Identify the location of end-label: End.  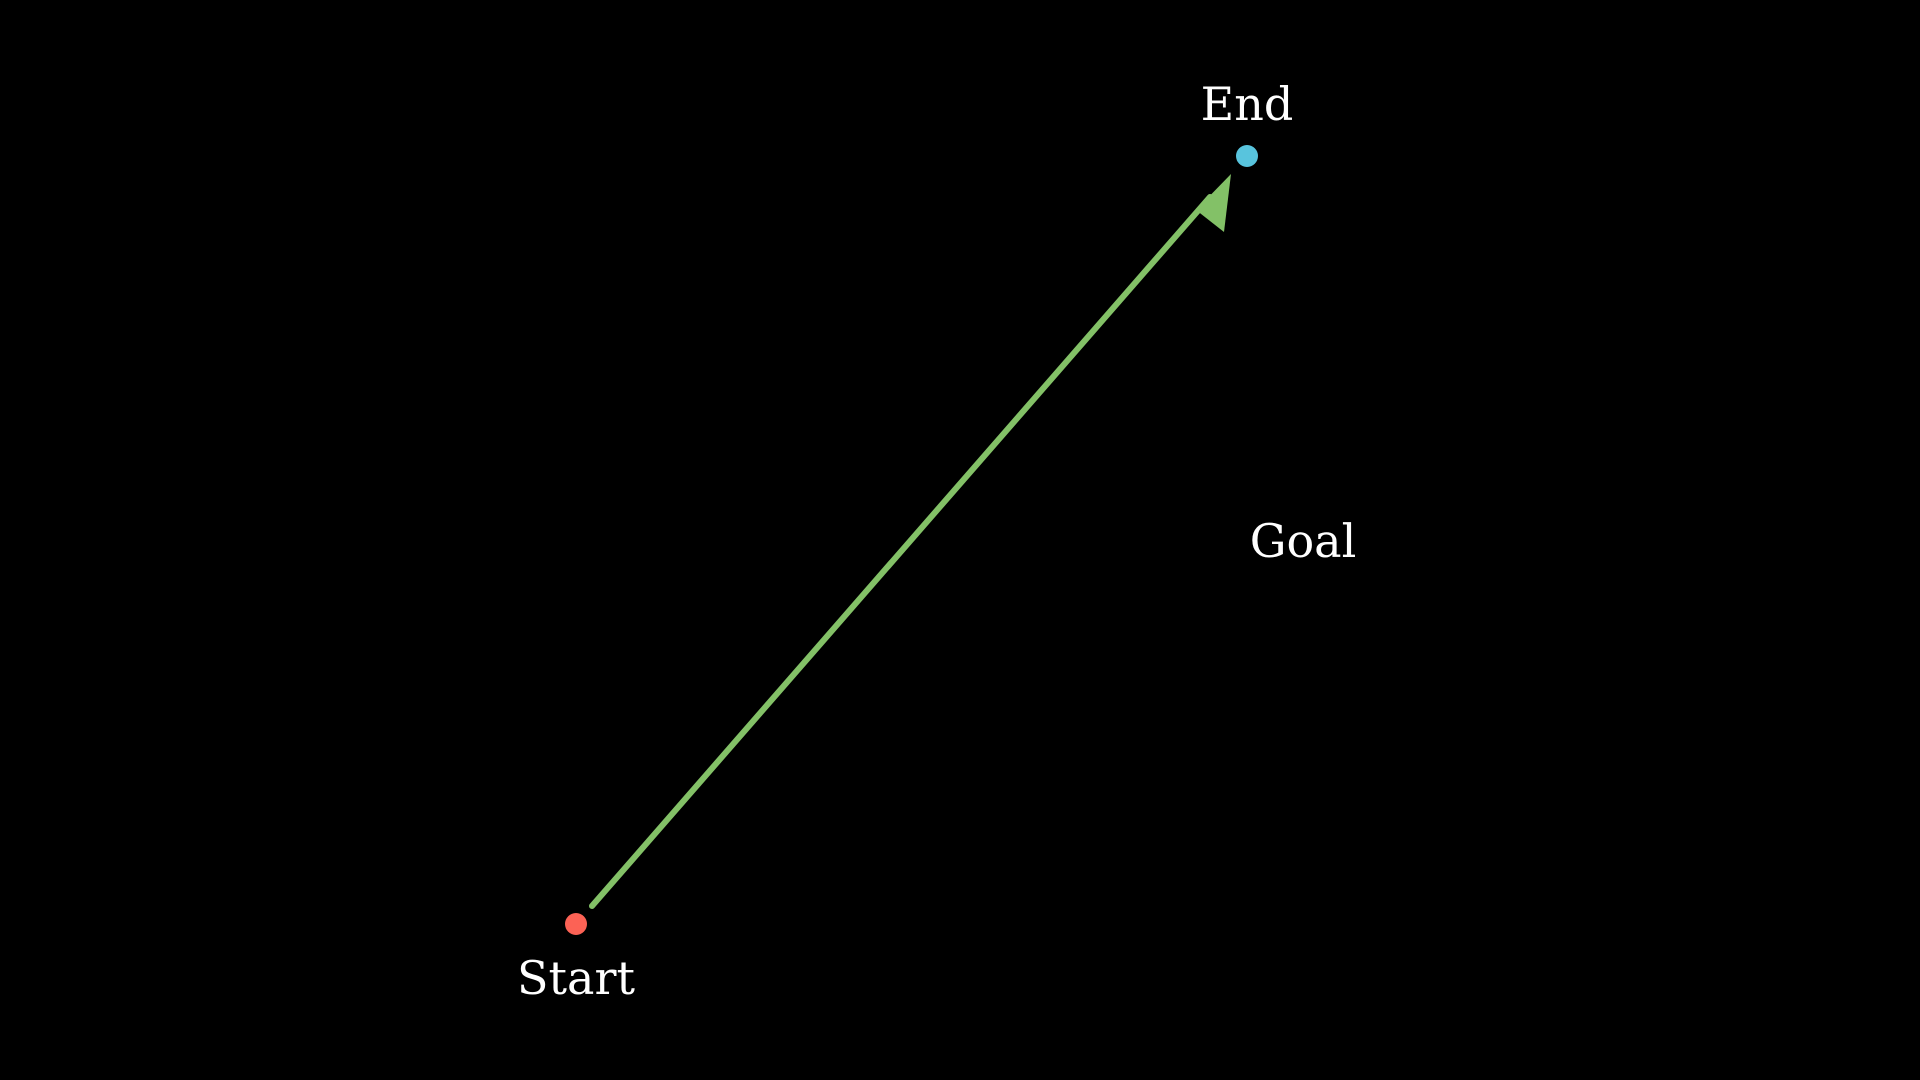
(1247, 104).